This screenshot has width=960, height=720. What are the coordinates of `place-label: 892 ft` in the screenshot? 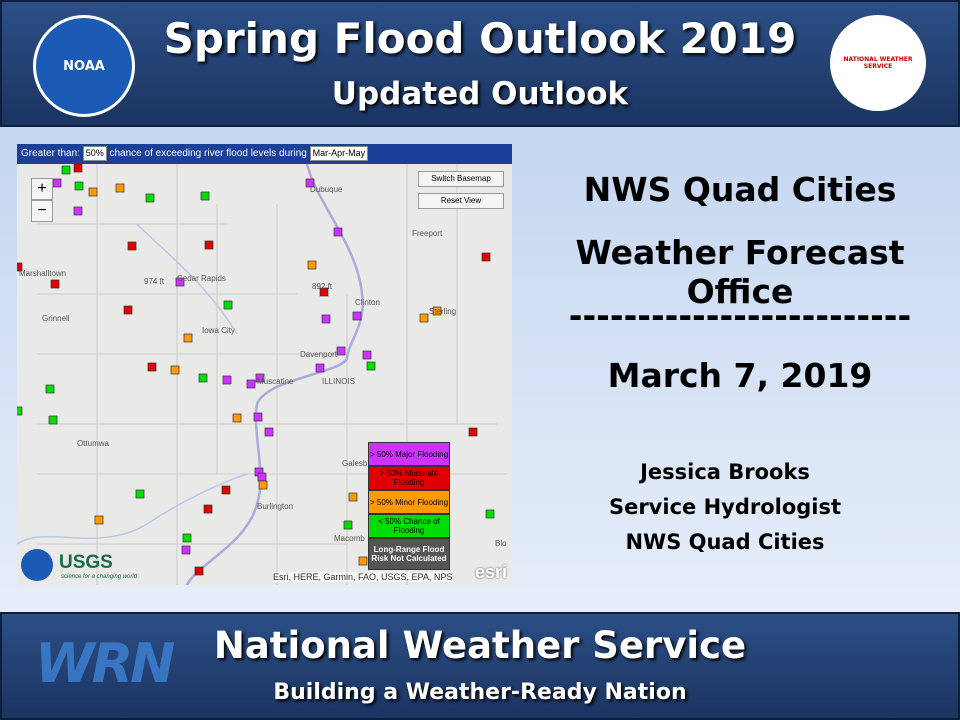 It's located at (322, 286).